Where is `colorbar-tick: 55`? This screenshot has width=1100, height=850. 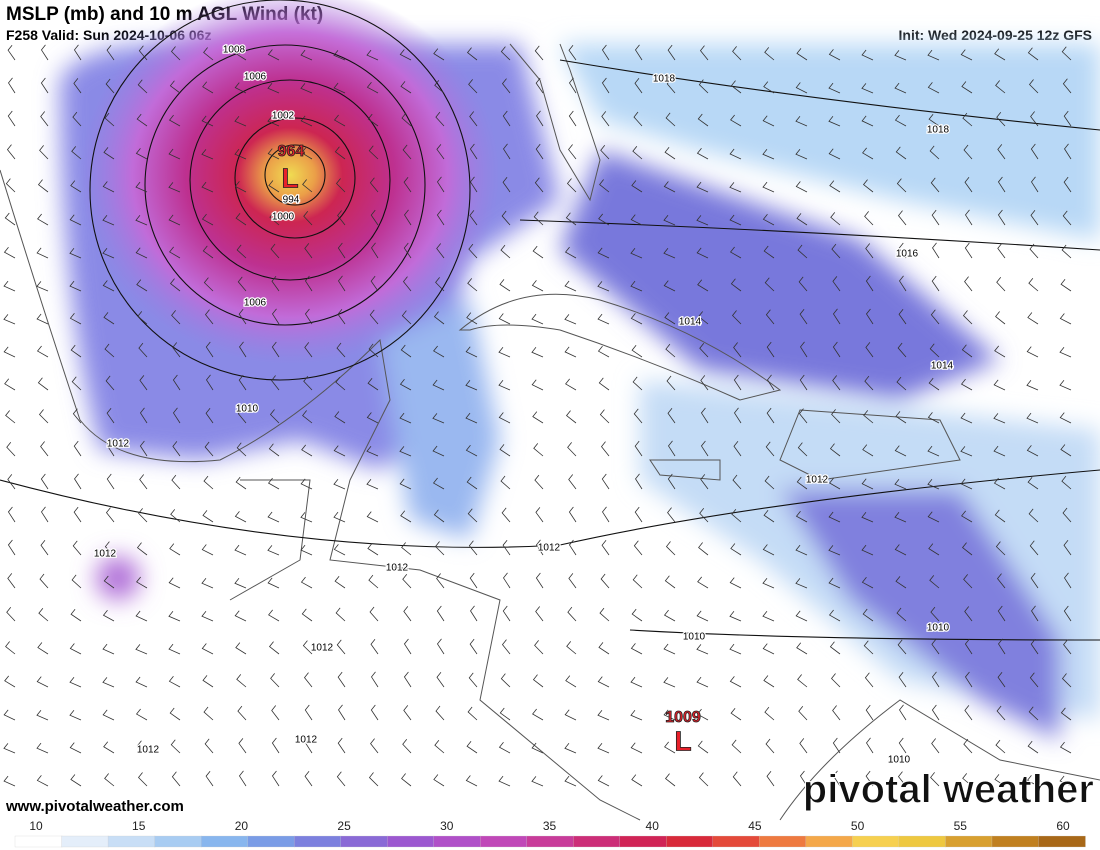
colorbar-tick: 55 is located at coordinates (961, 826).